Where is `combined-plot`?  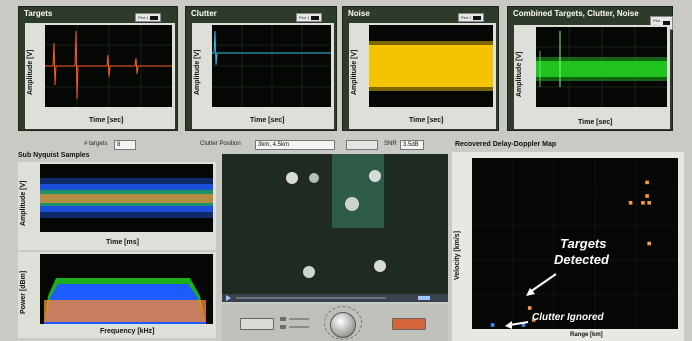
combined-plot is located at coordinates (601, 67).